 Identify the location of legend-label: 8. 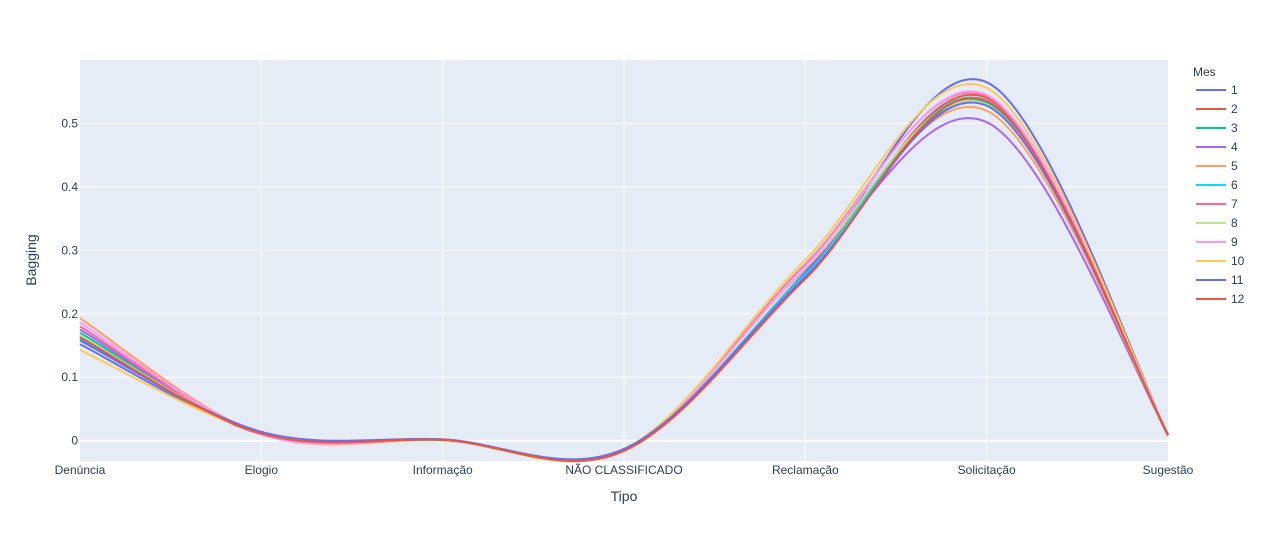
(1234, 223).